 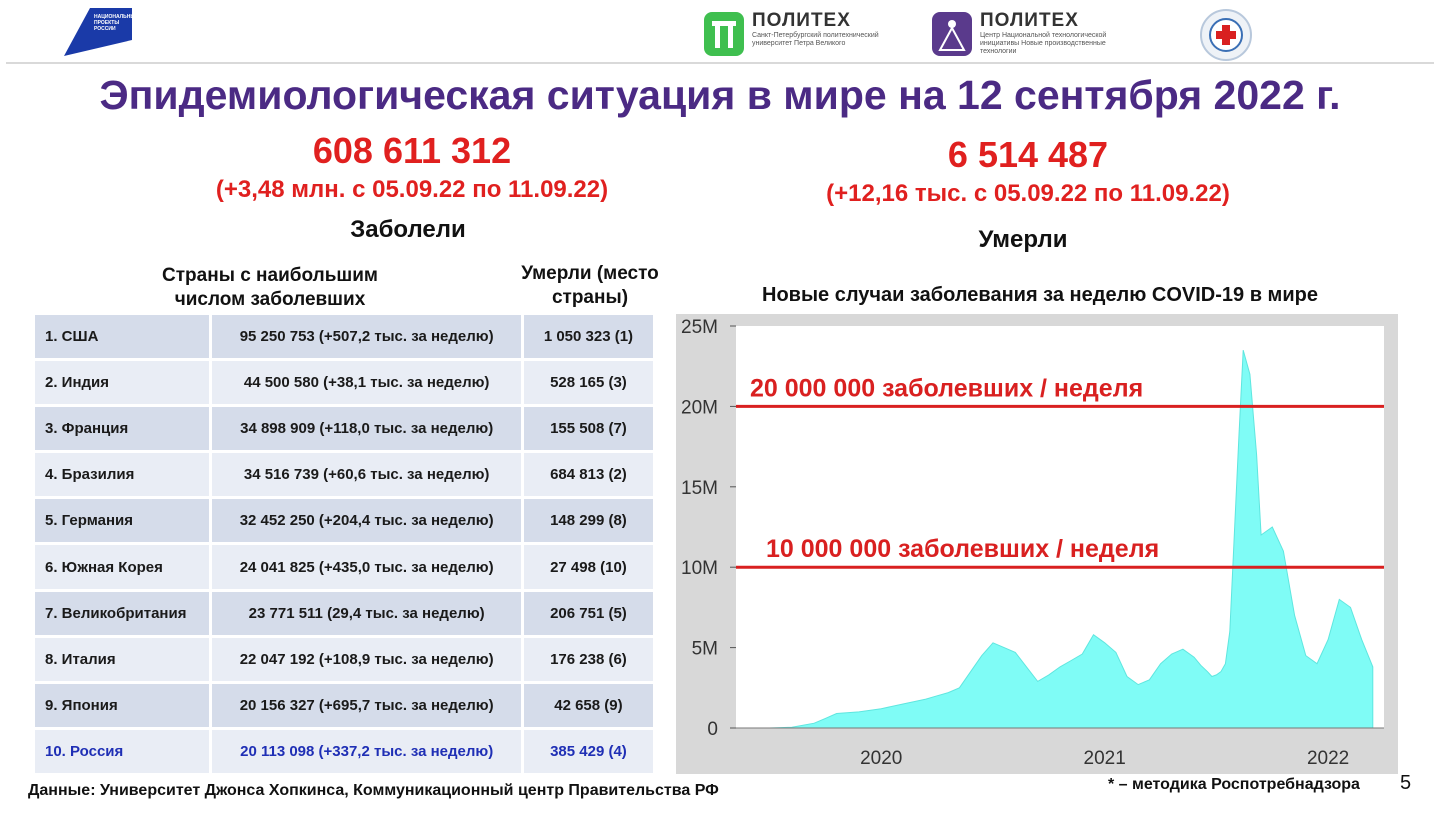 What do you see at coordinates (699, 568) in the screenshot?
I see `y-tick-label: 10M` at bounding box center [699, 568].